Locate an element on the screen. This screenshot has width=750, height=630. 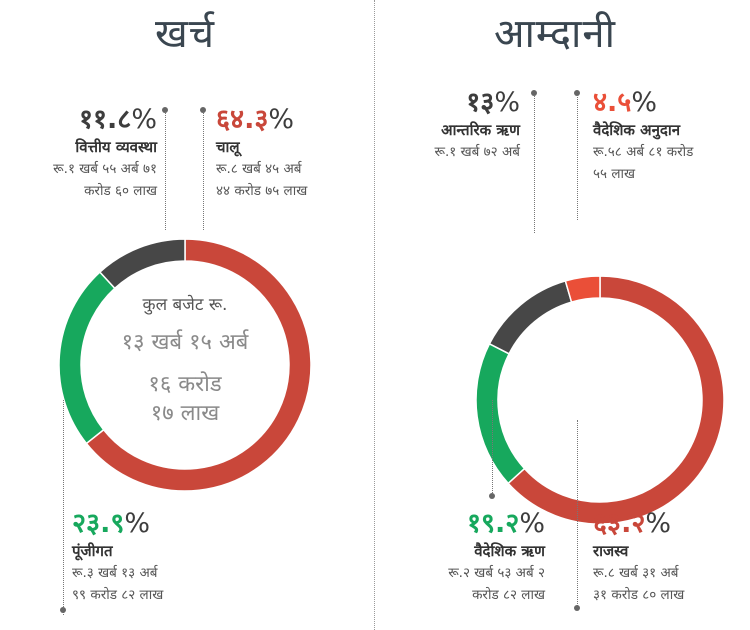
revenue-name: राजस्व is located at coordinates (611, 551).